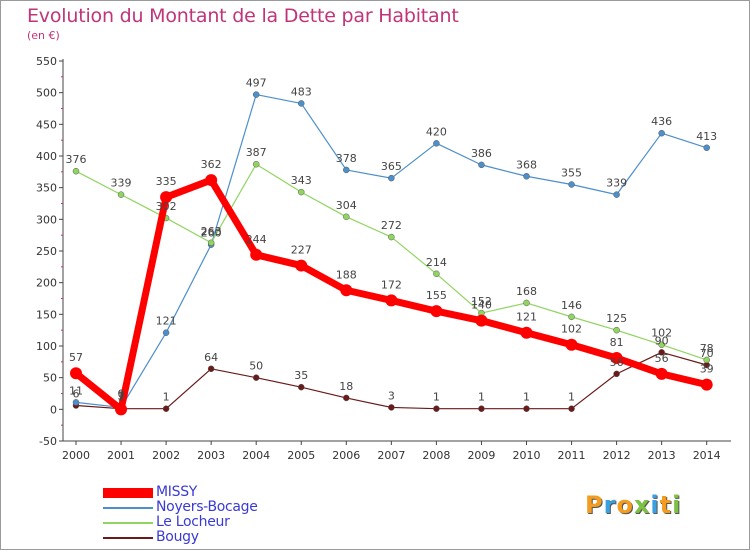 The height and width of the screenshot is (550, 750). I want to click on data-label-noyers-bocage: 420, so click(436, 131).